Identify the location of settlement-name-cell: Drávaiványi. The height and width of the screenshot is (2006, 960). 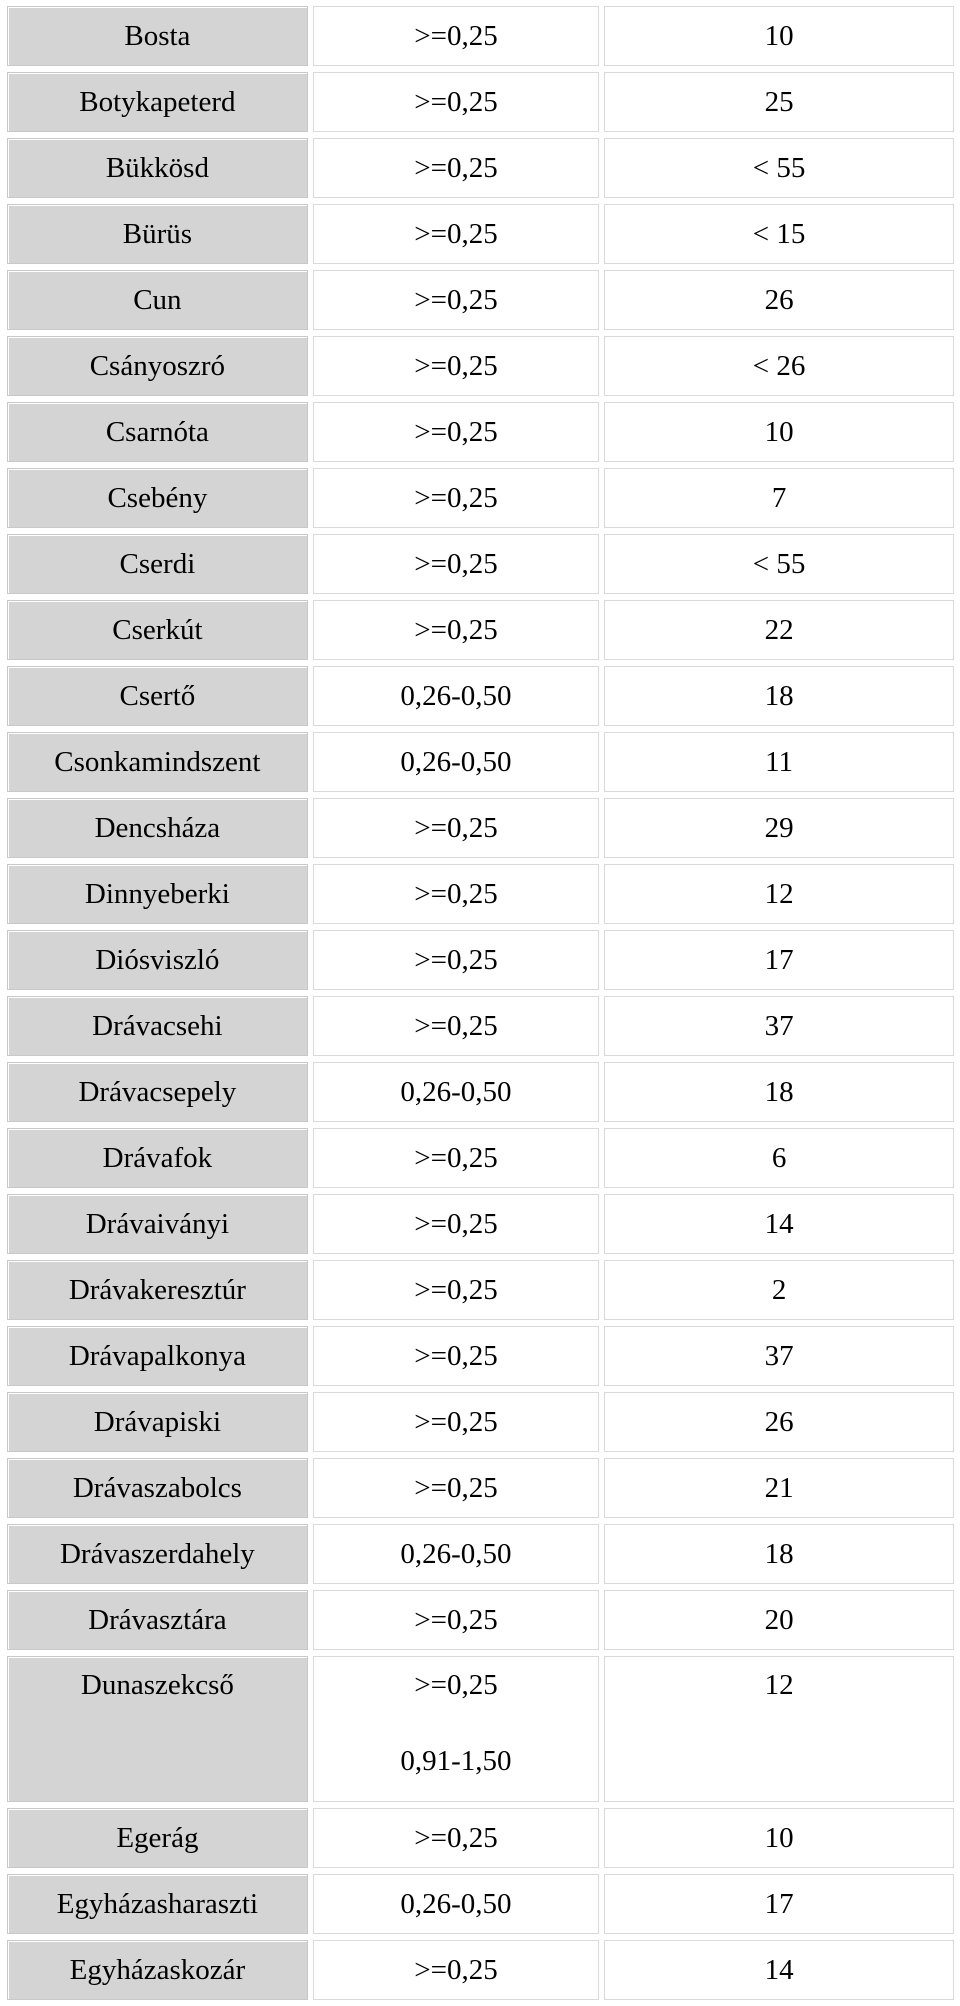
(157, 1224).